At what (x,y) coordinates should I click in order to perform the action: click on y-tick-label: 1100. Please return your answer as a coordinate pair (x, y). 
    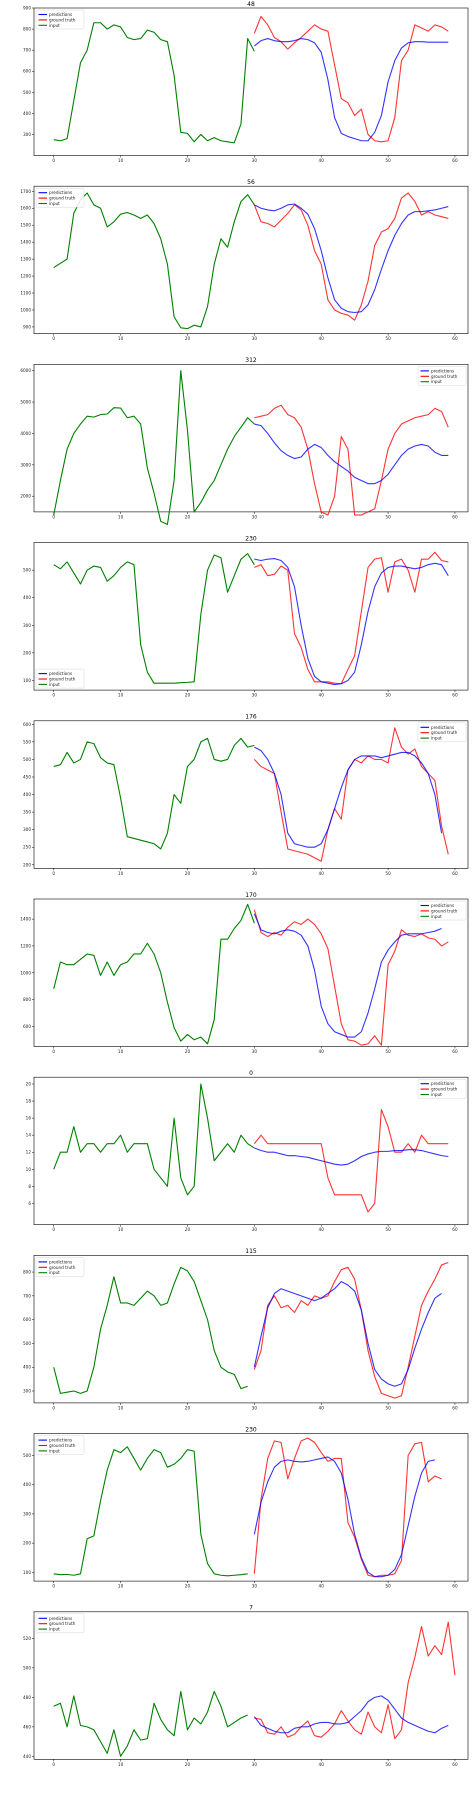
    Looking at the image, I should click on (25, 293).